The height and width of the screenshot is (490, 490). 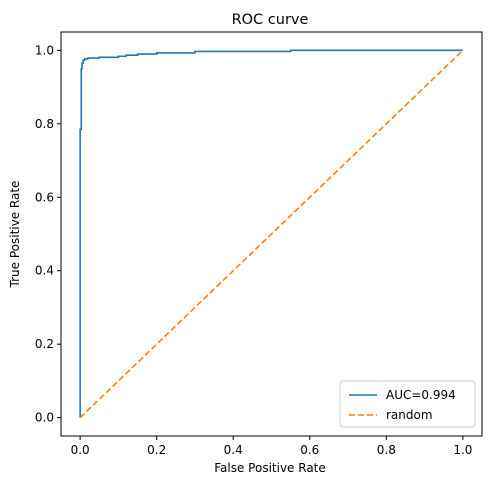 I want to click on x-tick-label: 1.0, so click(x=462, y=450).